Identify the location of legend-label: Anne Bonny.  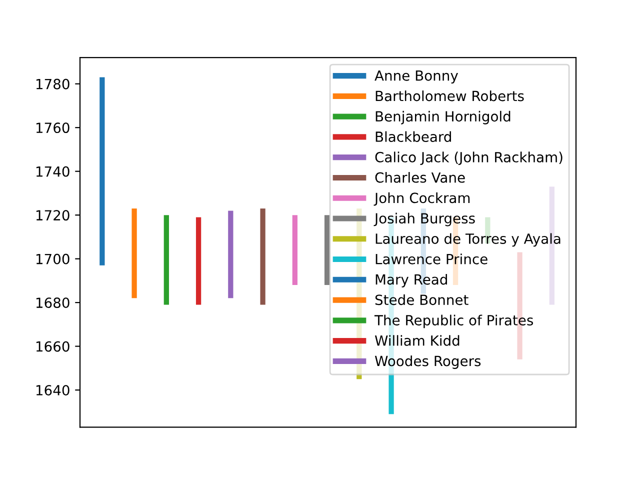
(416, 77).